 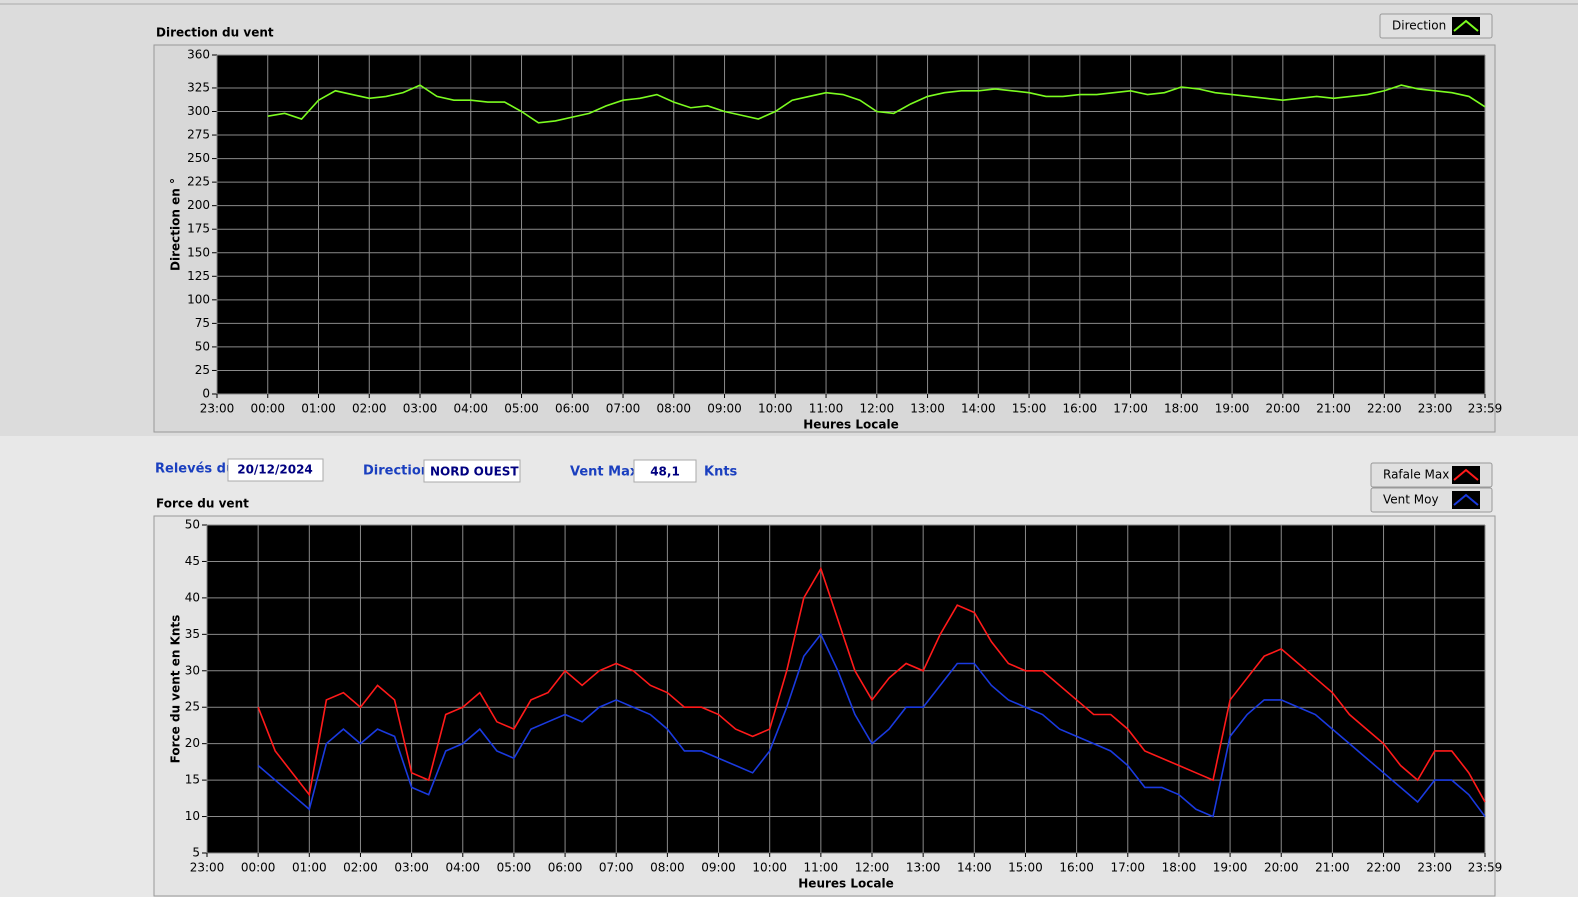 I want to click on field-value: 20/12/2024, so click(x=275, y=470).